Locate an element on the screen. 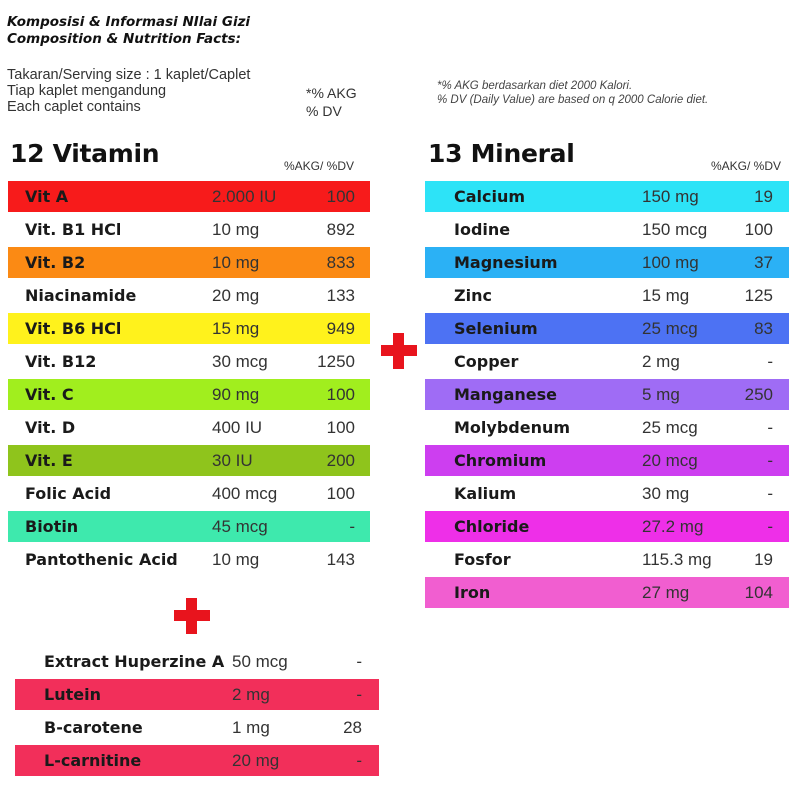 This screenshot has width=800, height=800. table-row: Magnesium 100 mg 37 is located at coordinates (607, 262).